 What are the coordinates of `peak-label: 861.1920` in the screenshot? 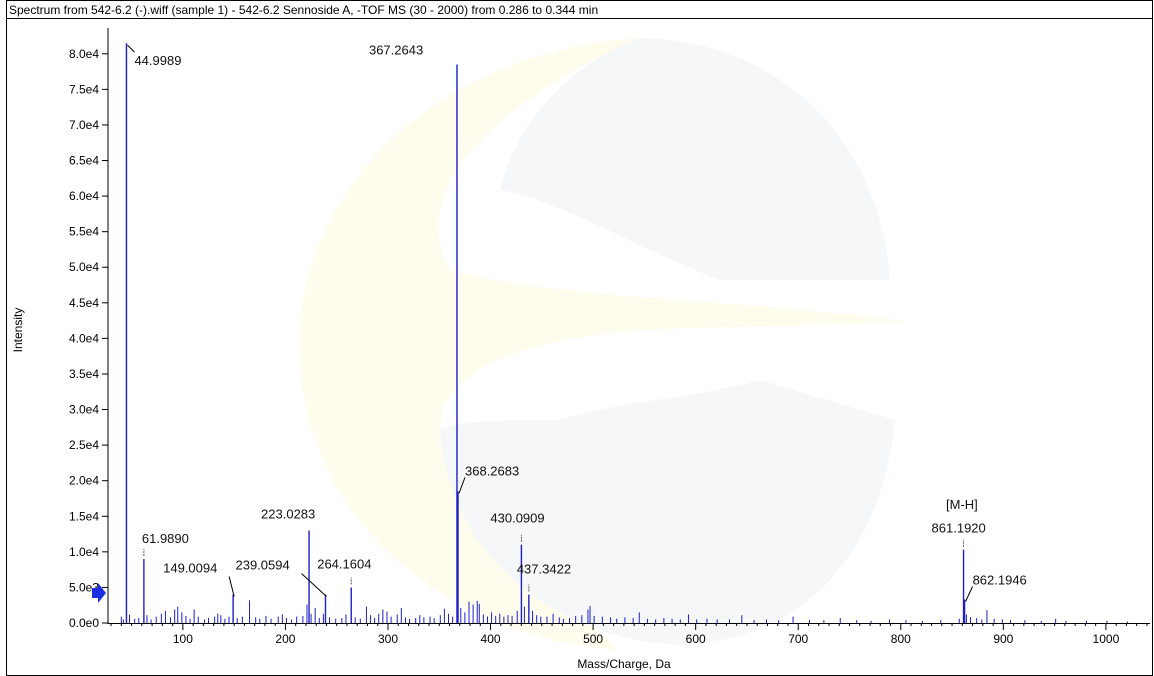 It's located at (959, 528).